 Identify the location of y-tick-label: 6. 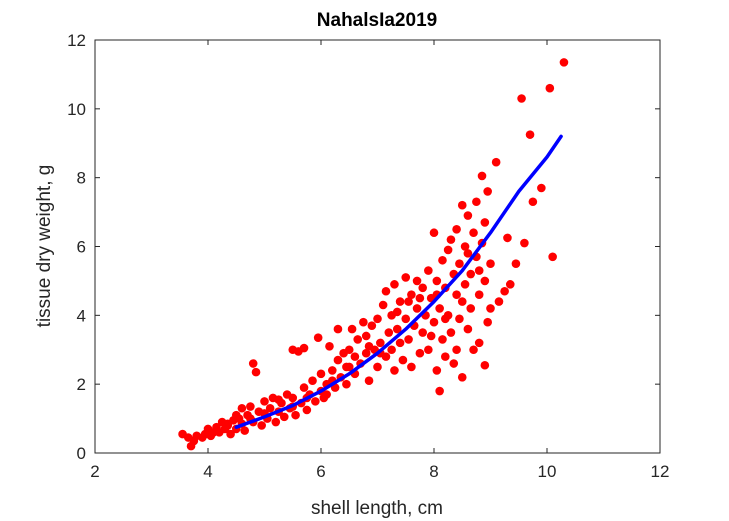
(81, 247).